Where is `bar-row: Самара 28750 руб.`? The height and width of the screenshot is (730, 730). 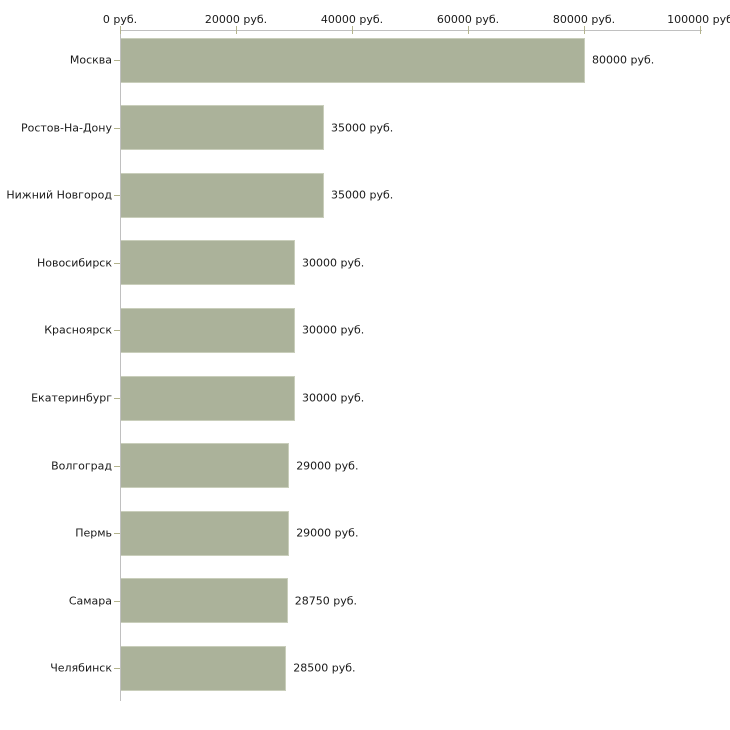 bar-row: Самара 28750 руб. is located at coordinates (365, 601).